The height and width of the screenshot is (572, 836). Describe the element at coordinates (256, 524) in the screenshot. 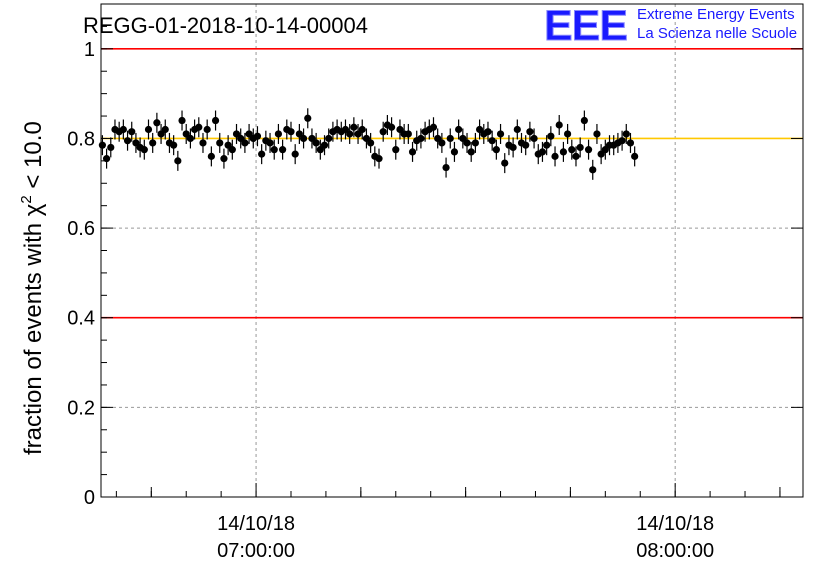

I see `x-tick-date: 14/10/18` at that location.